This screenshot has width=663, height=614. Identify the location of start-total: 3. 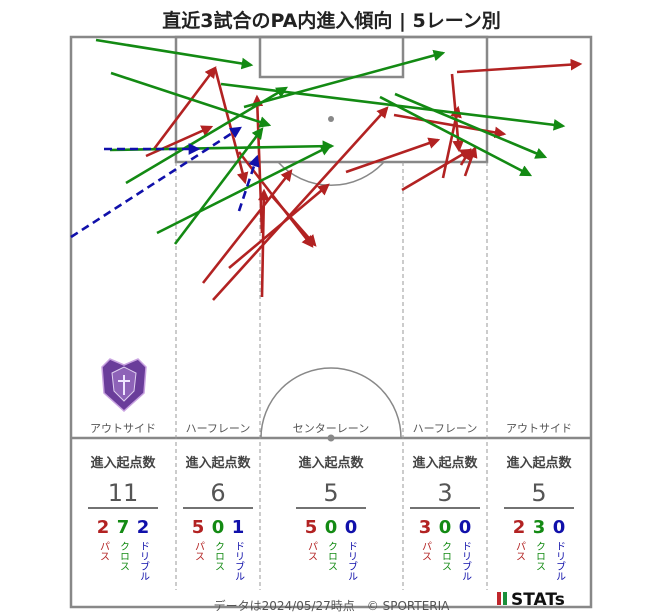
(444, 493).